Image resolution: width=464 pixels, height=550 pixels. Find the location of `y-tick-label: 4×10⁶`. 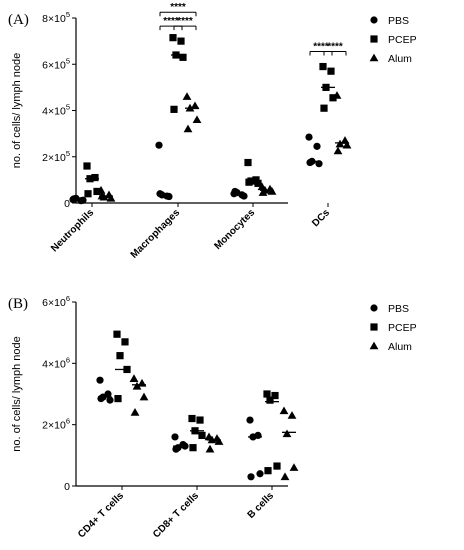

y-tick-label: 4×10⁶ is located at coordinates (56, 362).